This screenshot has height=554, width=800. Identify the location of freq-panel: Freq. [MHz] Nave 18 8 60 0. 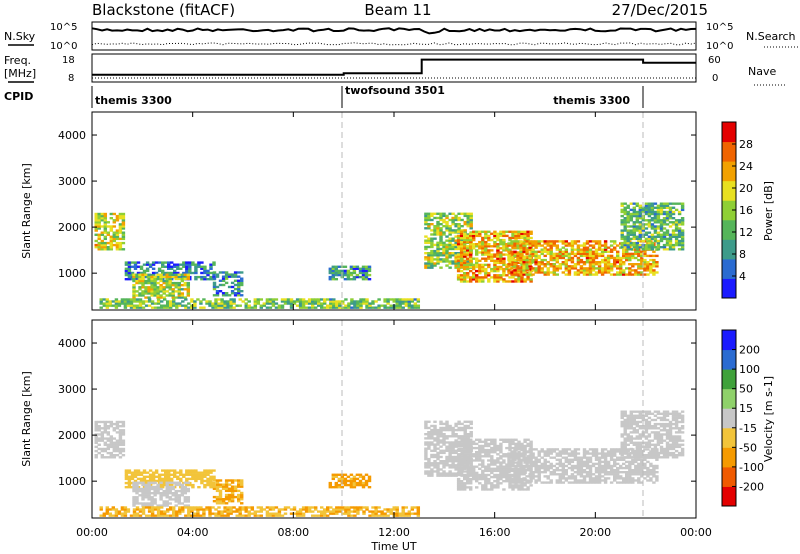
(395, 69).